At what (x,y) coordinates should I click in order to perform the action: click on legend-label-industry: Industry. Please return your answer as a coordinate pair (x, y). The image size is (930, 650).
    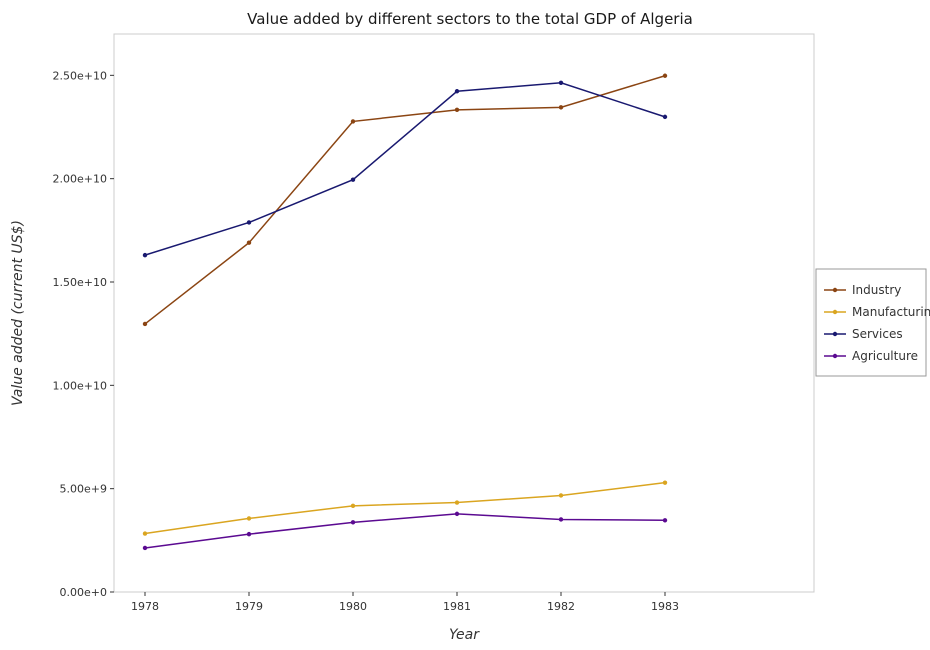
    Looking at the image, I should click on (876, 290).